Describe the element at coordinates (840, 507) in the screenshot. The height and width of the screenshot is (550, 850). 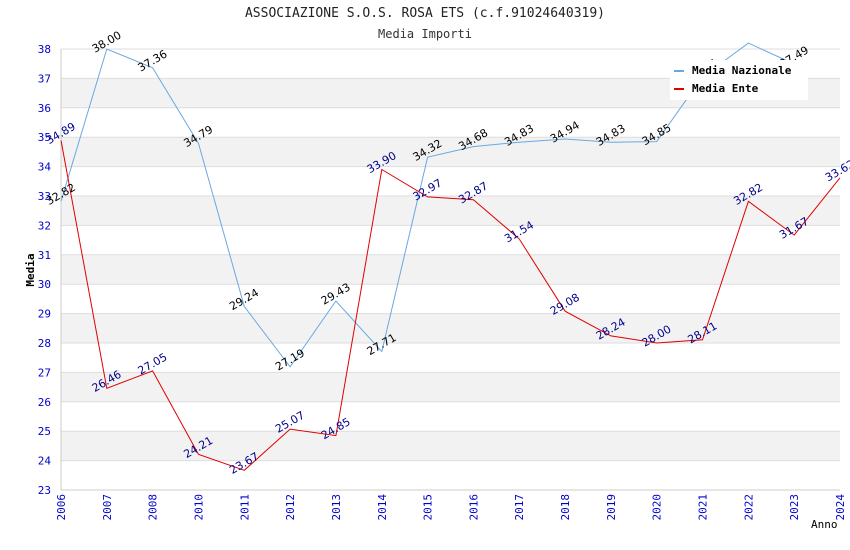
I see `x-tick-label: 2024` at that location.